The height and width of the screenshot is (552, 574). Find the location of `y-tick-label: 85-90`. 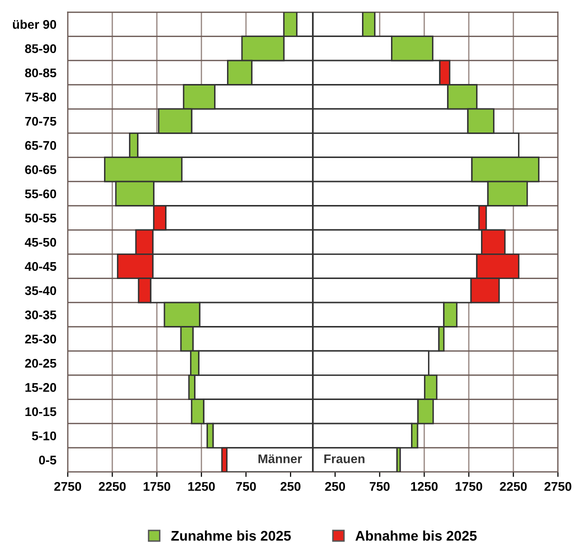

y-tick-label: 85-90 is located at coordinates (40, 49).